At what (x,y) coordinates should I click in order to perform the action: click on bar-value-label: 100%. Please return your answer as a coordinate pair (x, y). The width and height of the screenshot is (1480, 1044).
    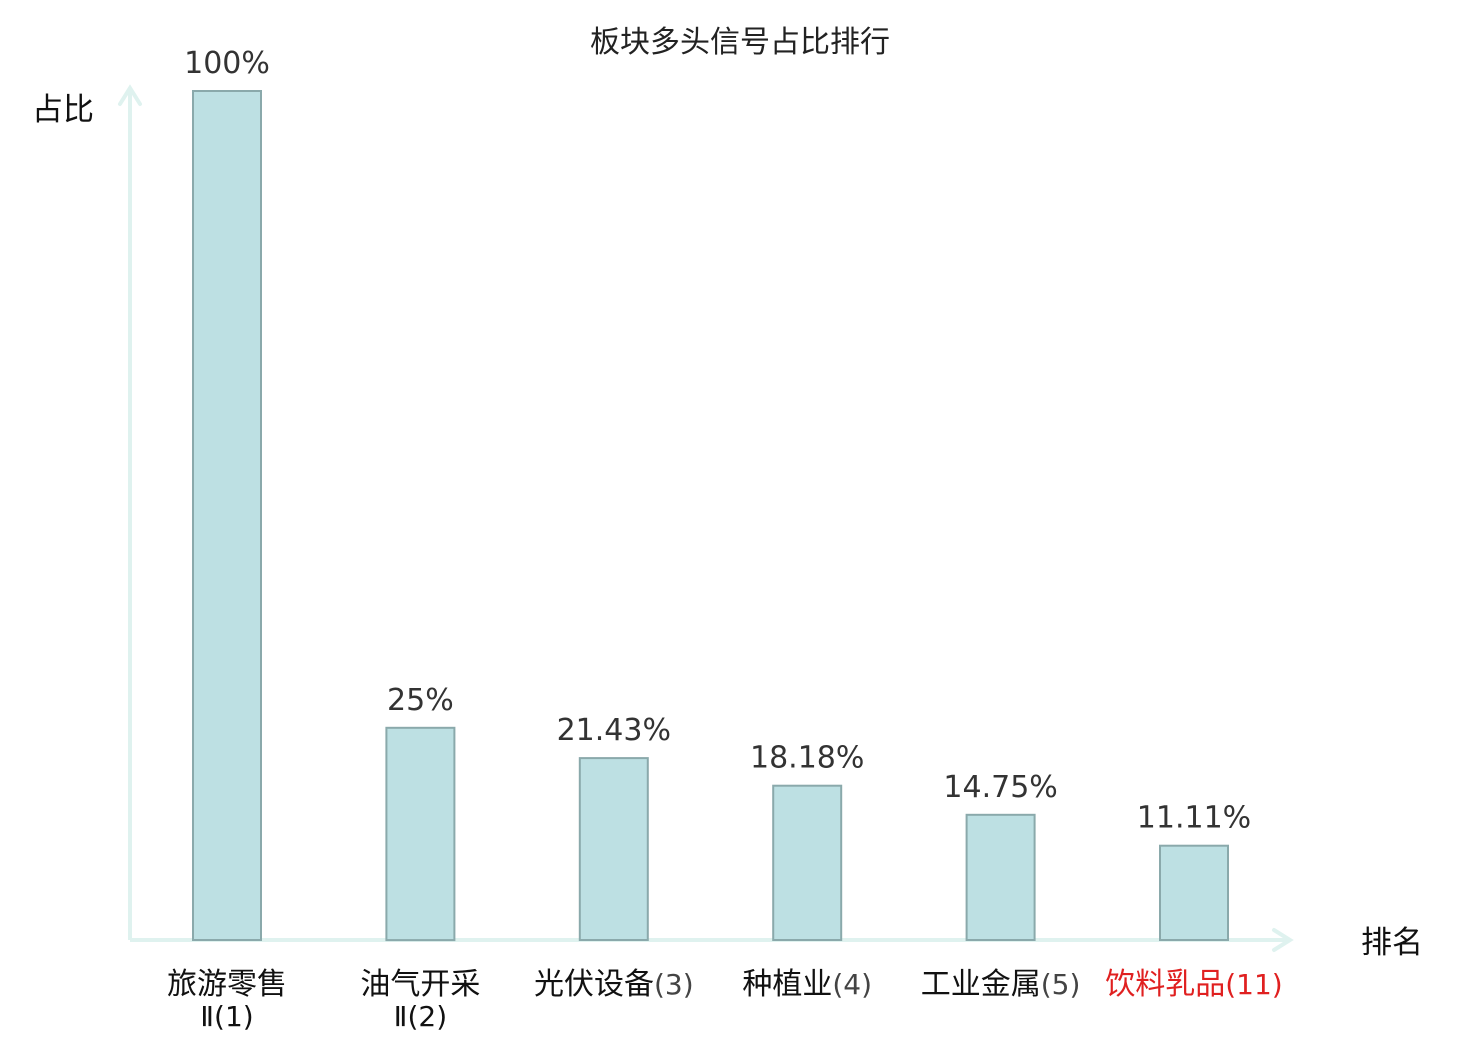
    Looking at the image, I should click on (227, 63).